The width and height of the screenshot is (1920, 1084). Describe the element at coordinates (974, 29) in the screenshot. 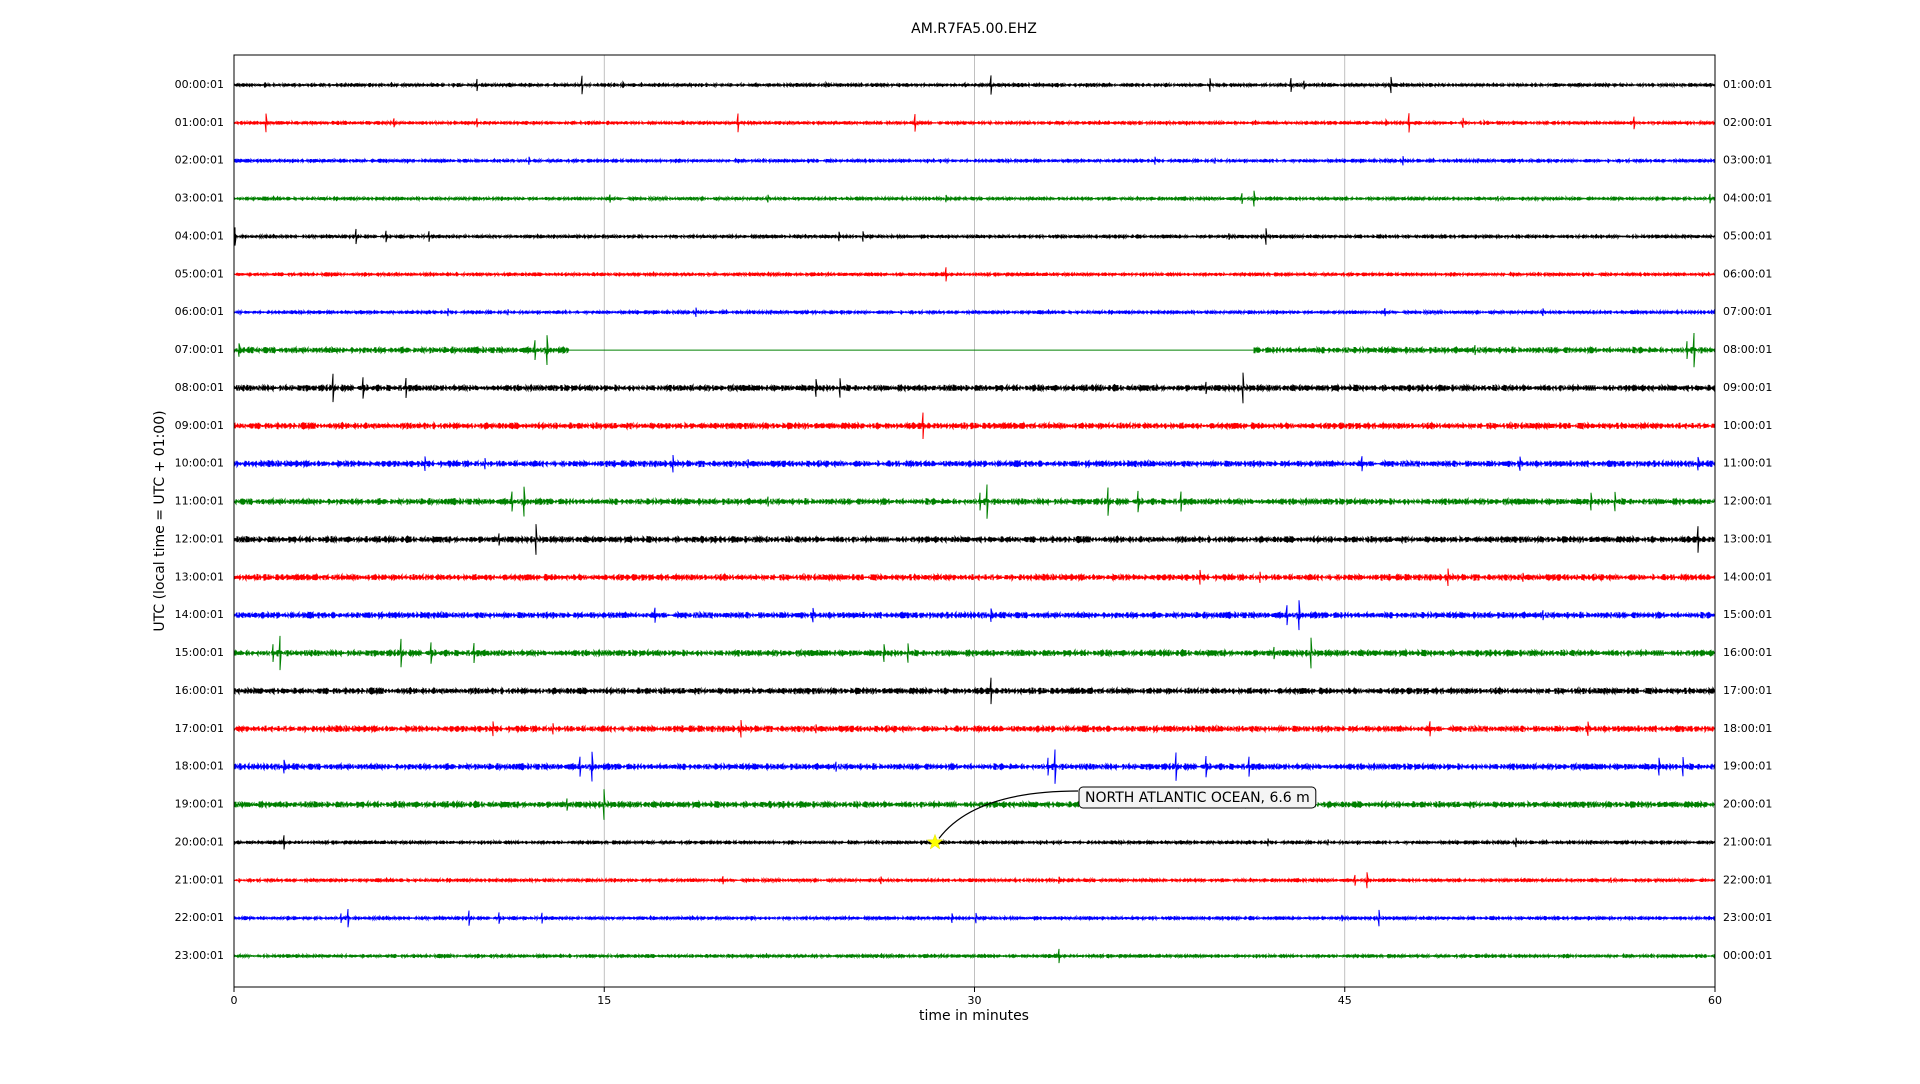

I see `chart-title: AM.R7FA5.00.EHZ` at that location.